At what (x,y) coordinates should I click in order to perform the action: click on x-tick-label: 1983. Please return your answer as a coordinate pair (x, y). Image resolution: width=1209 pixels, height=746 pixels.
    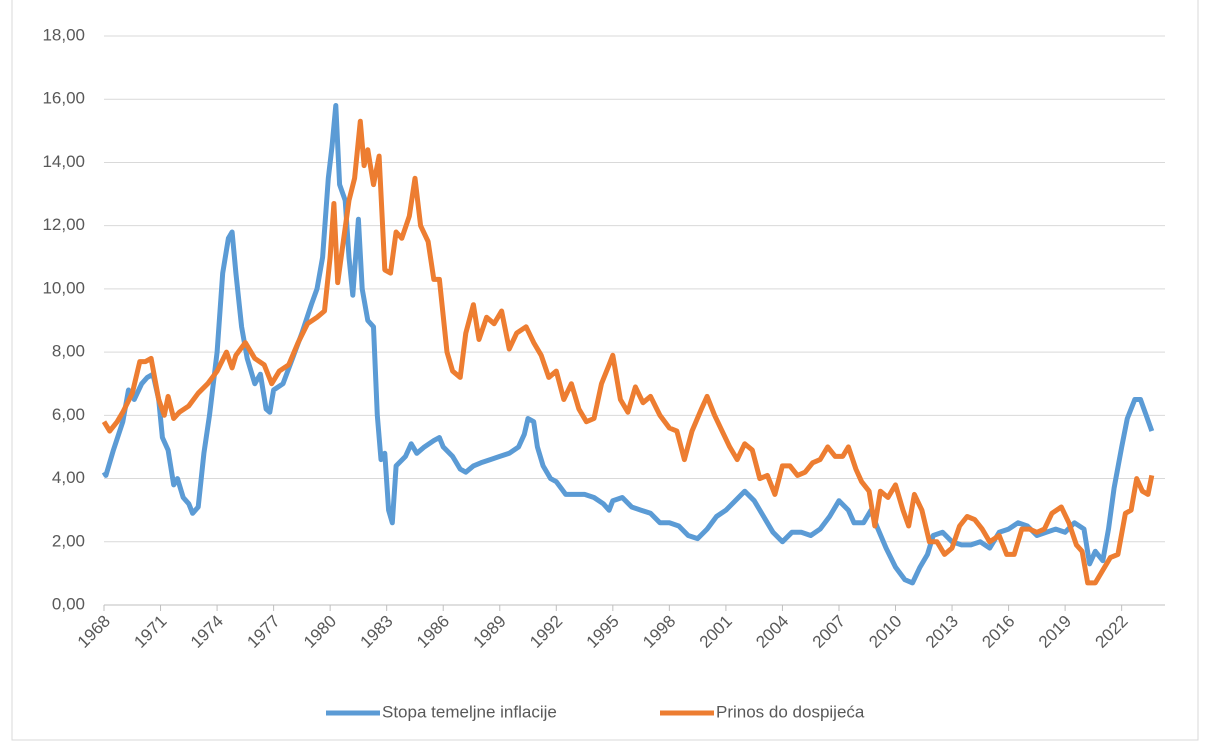
    Looking at the image, I should click on (376, 632).